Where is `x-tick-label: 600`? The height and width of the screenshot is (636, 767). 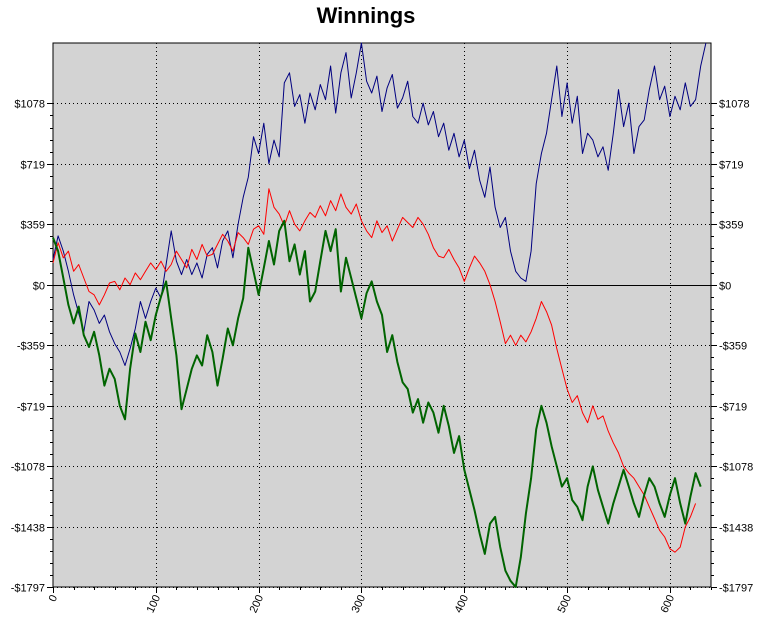
x-tick-label: 600 is located at coordinates (668, 604).